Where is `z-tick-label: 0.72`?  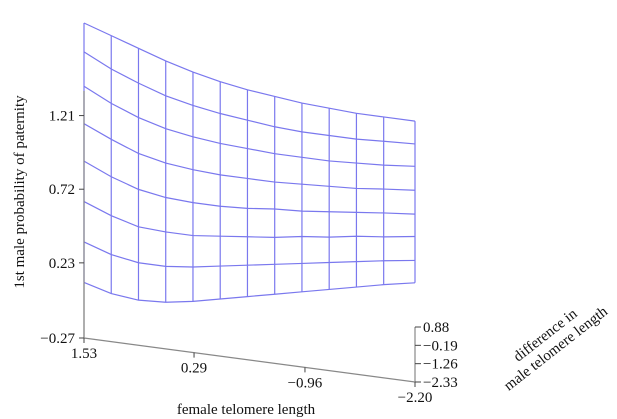
z-tick-label: 0.72 is located at coordinates (62, 190).